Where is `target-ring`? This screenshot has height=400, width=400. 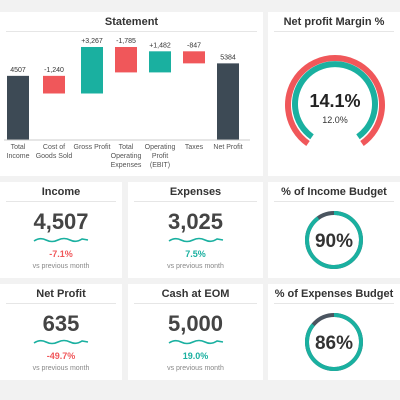
target-ring is located at coordinates (335, 100).